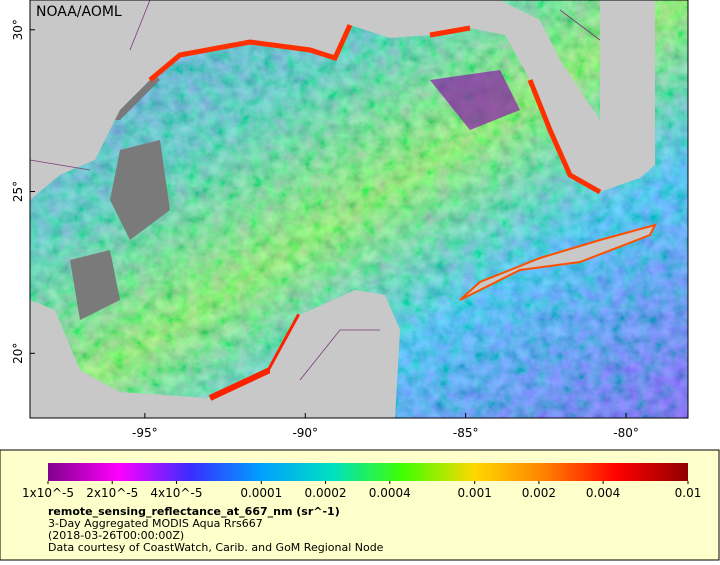  What do you see at coordinates (466, 433) in the screenshot?
I see `x-tick-label: -85°` at bounding box center [466, 433].